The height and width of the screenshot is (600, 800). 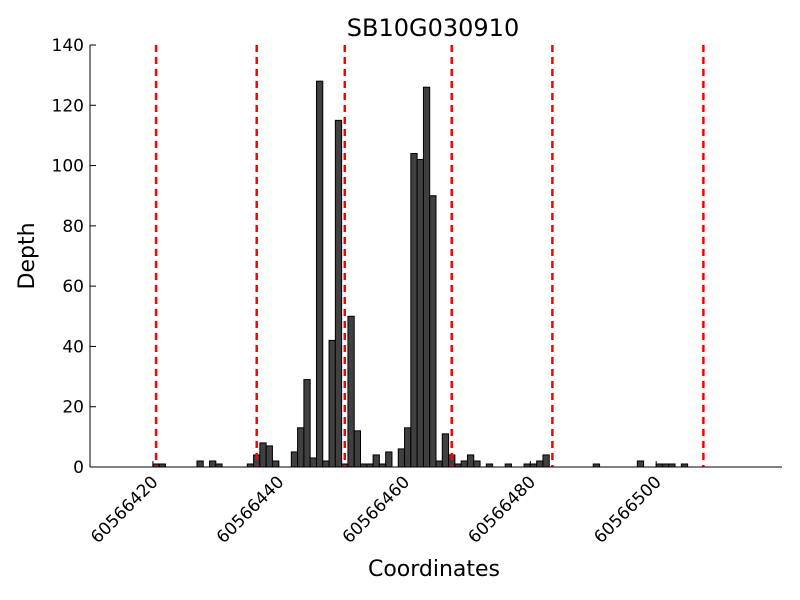 I want to click on x-axis-title: Coordinates, so click(x=434, y=569).